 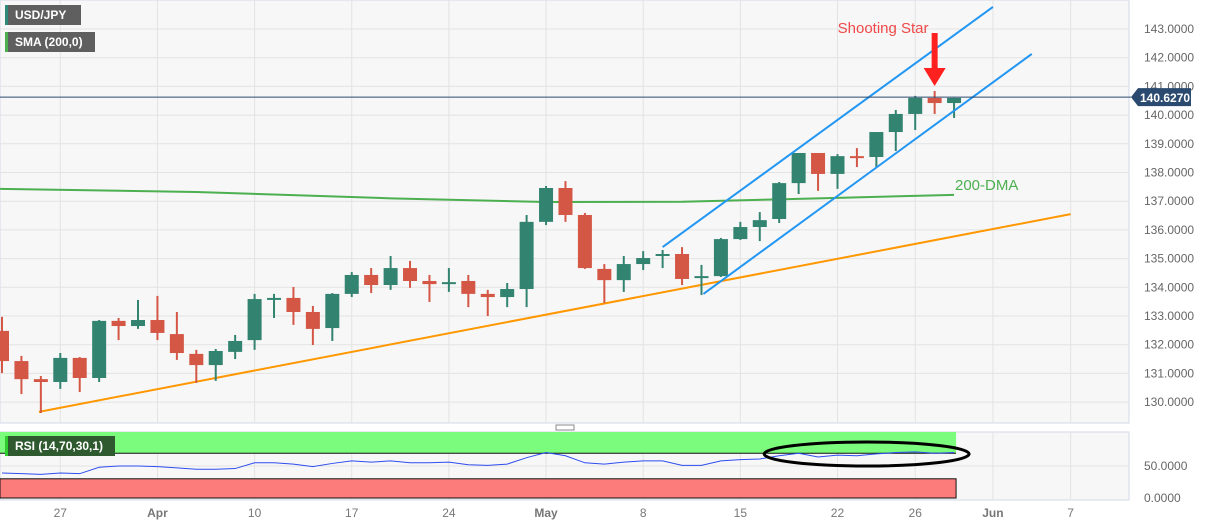 What do you see at coordinates (1169, 402) in the screenshot?
I see `price-tick-label: 130.0000` at bounding box center [1169, 402].